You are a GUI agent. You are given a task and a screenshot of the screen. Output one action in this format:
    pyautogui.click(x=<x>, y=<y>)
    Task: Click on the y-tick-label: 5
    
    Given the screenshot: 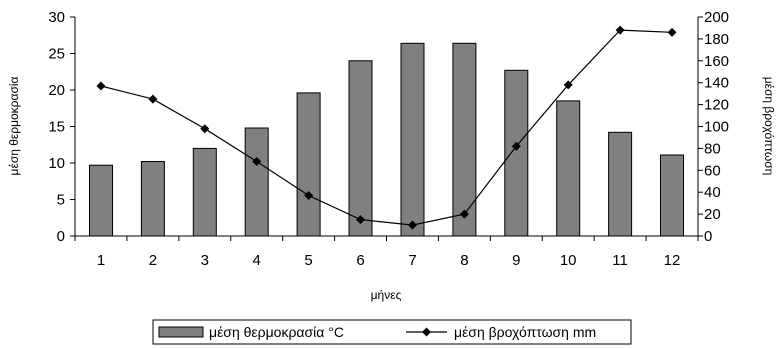 What is the action you would take?
    pyautogui.click(x=61, y=200)
    